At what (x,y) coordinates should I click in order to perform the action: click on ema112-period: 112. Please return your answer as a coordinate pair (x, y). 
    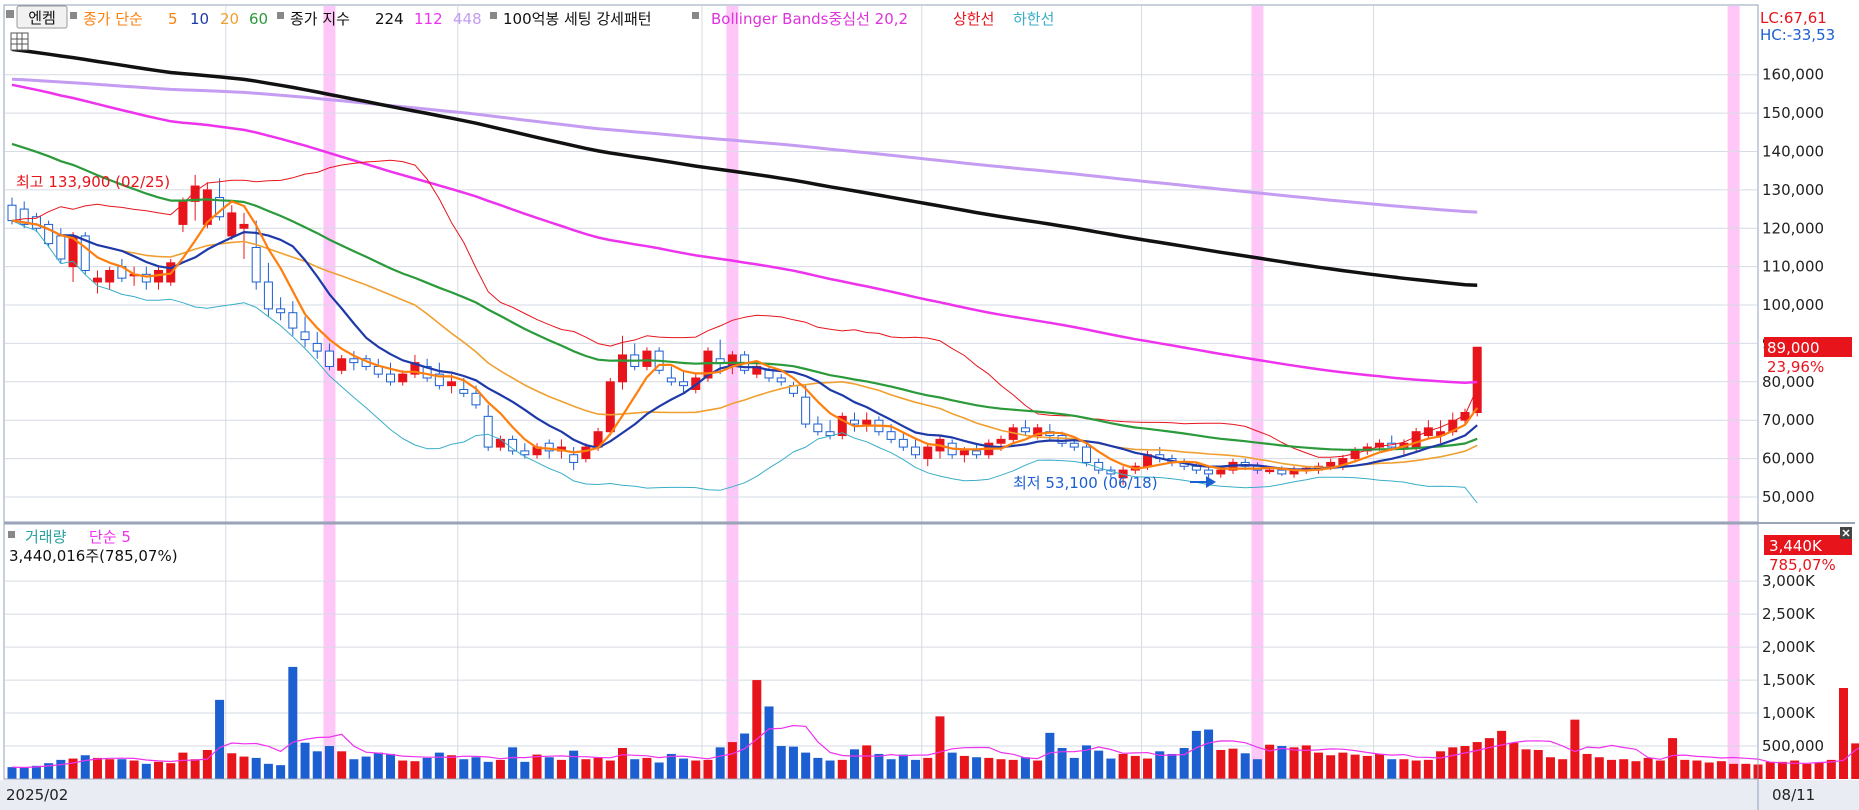
    Looking at the image, I should click on (428, 19).